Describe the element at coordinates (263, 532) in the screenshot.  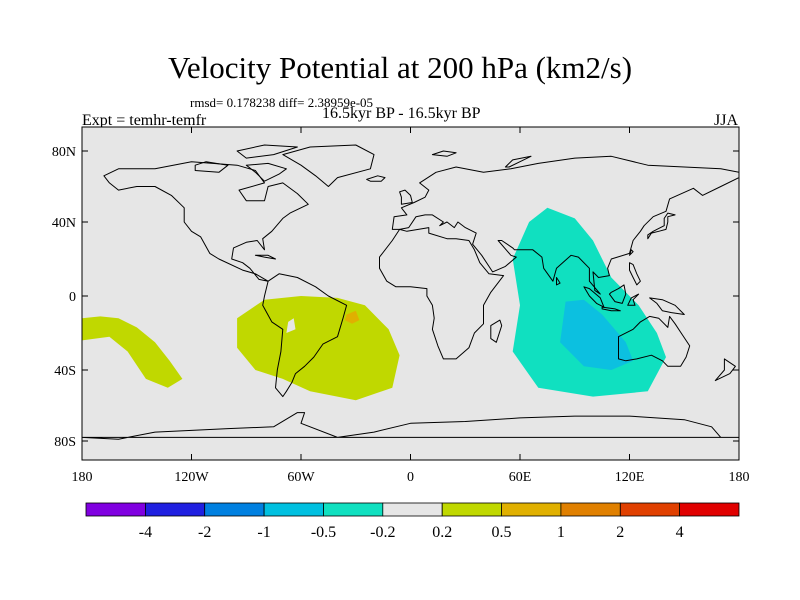
I see `colorbar-label: -1` at that location.